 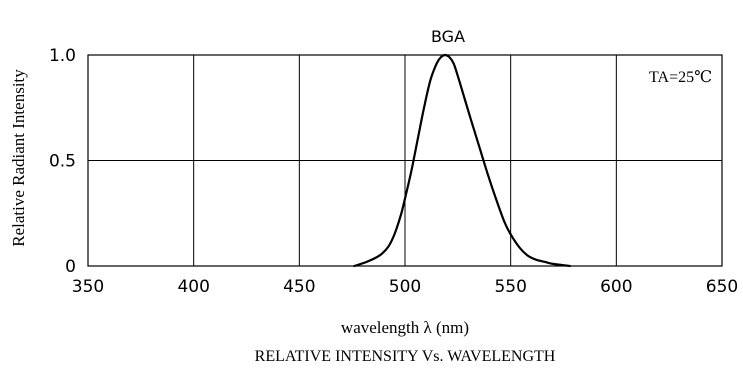 I want to click on x-tick-label: 500, so click(x=405, y=287).